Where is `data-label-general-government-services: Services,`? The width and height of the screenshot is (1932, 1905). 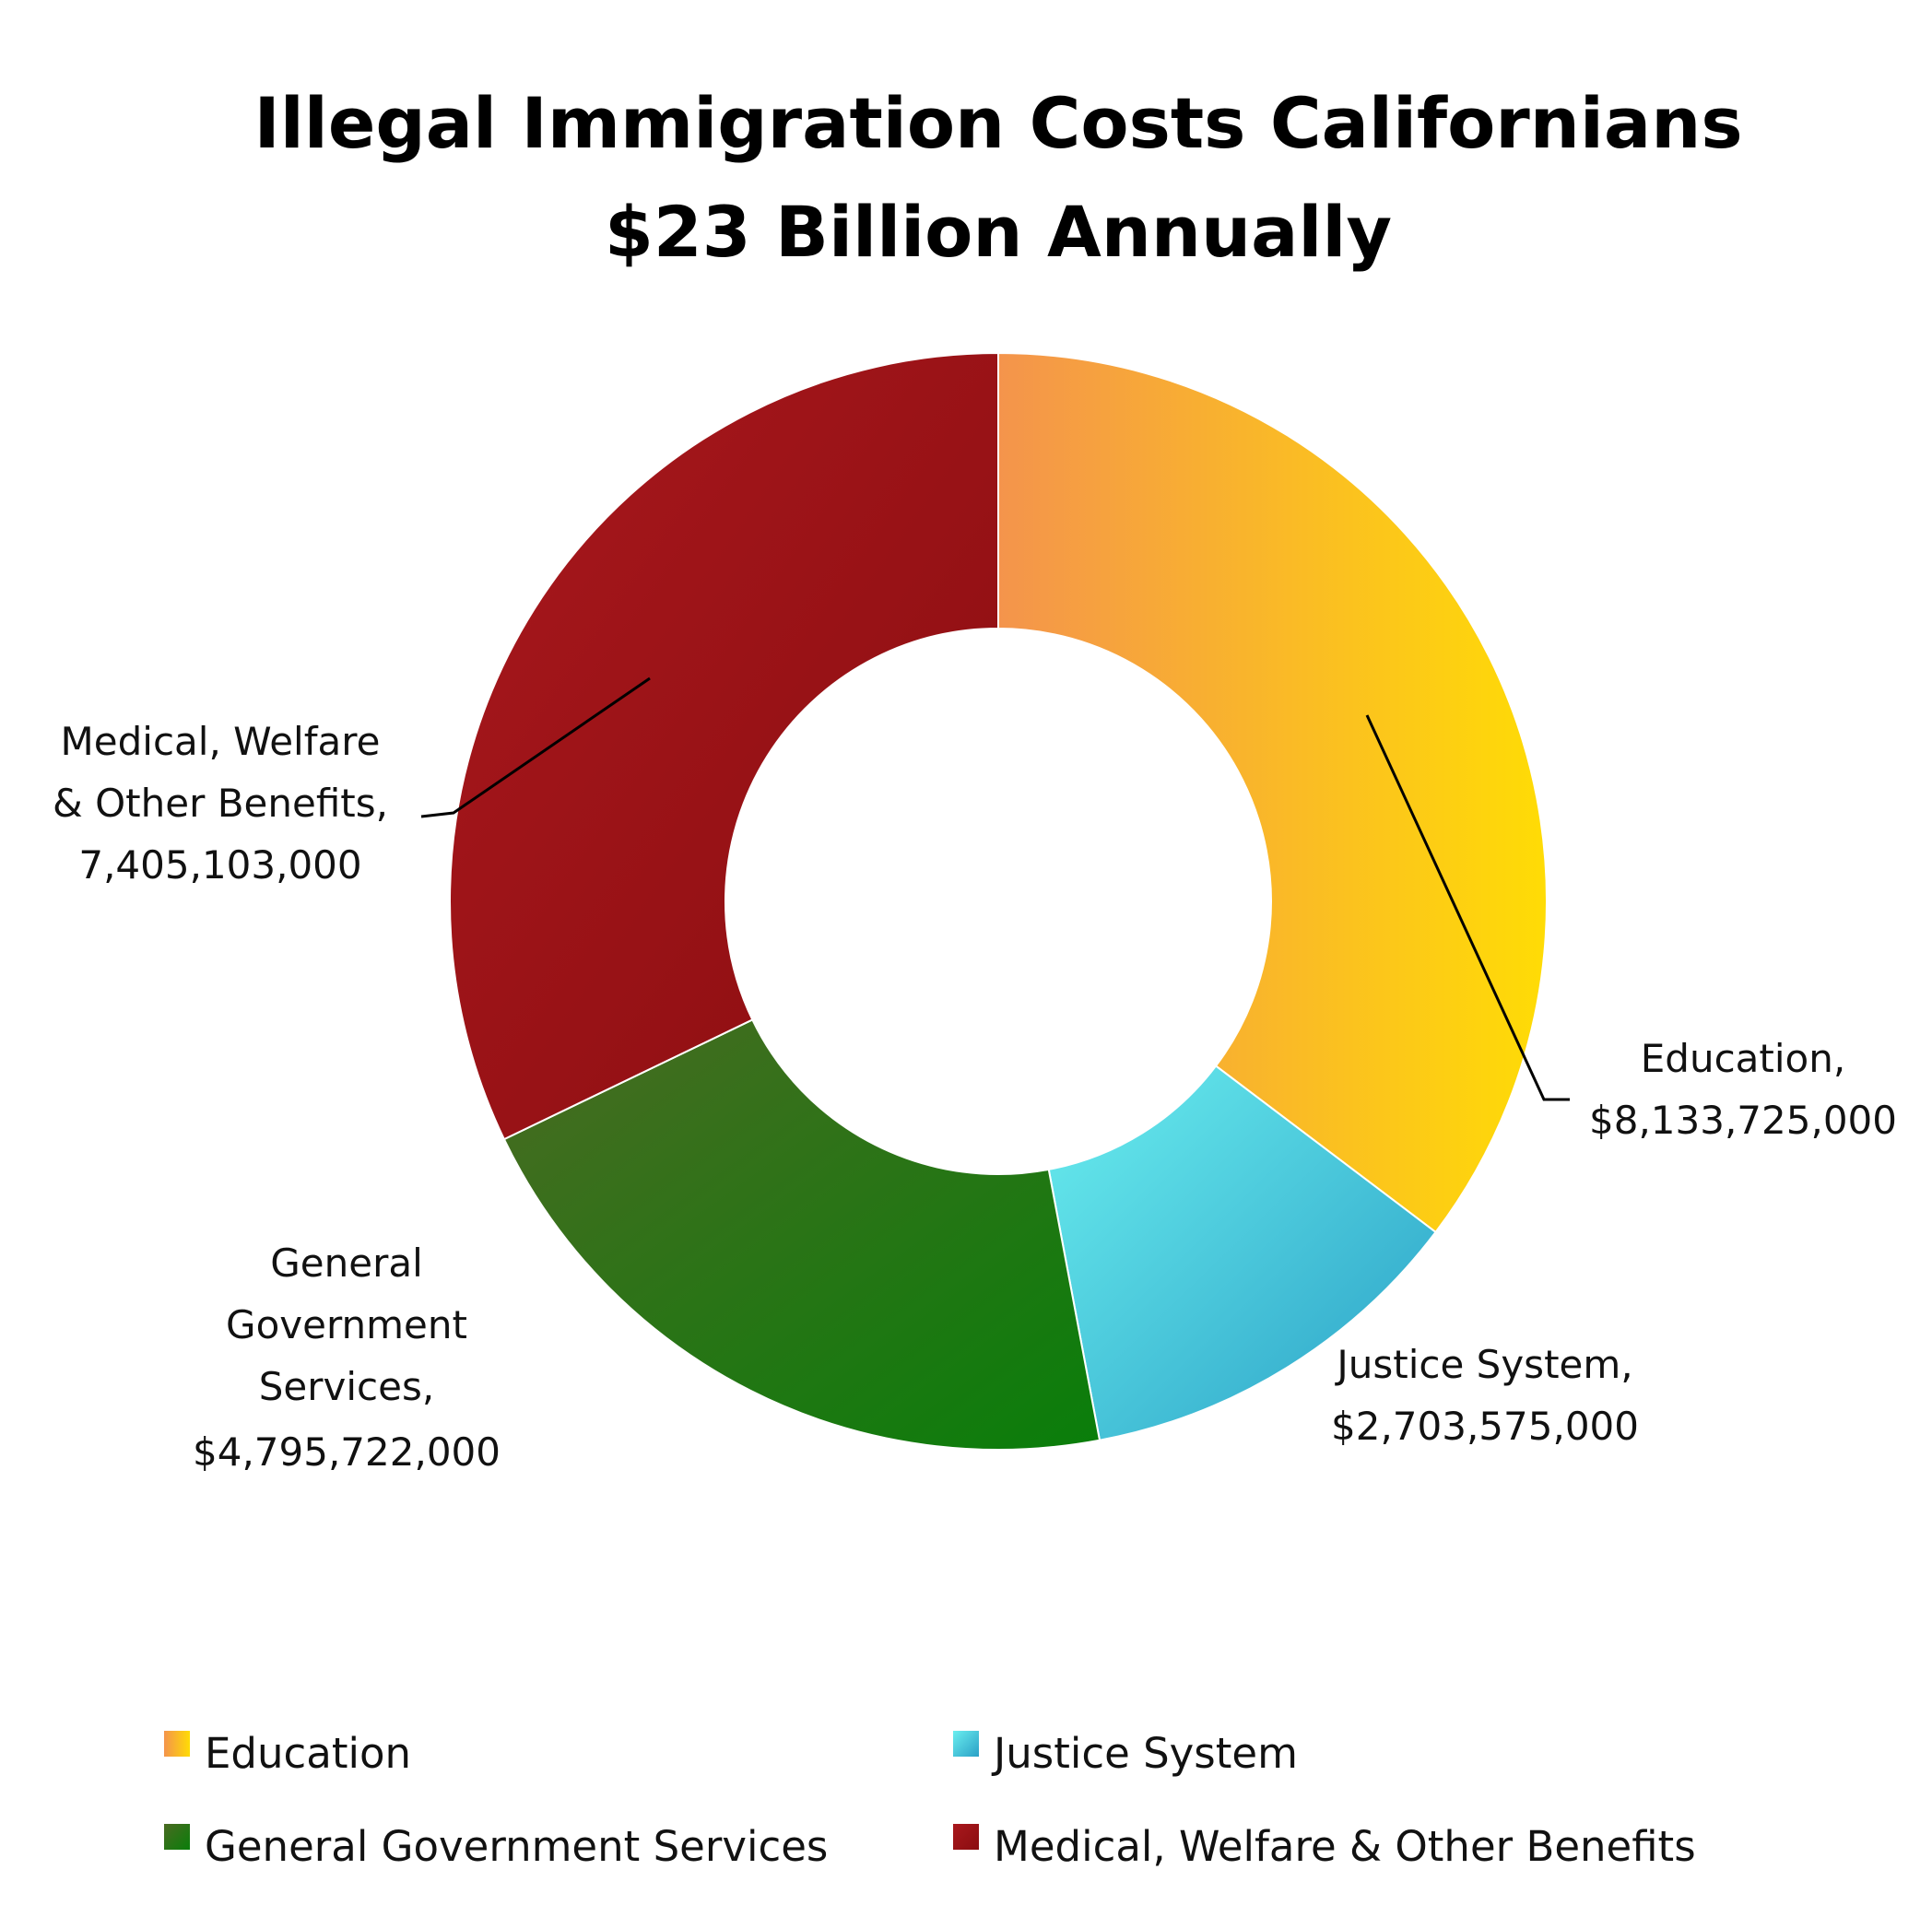
data-label-general-government-services: Services, is located at coordinates (346, 1386).